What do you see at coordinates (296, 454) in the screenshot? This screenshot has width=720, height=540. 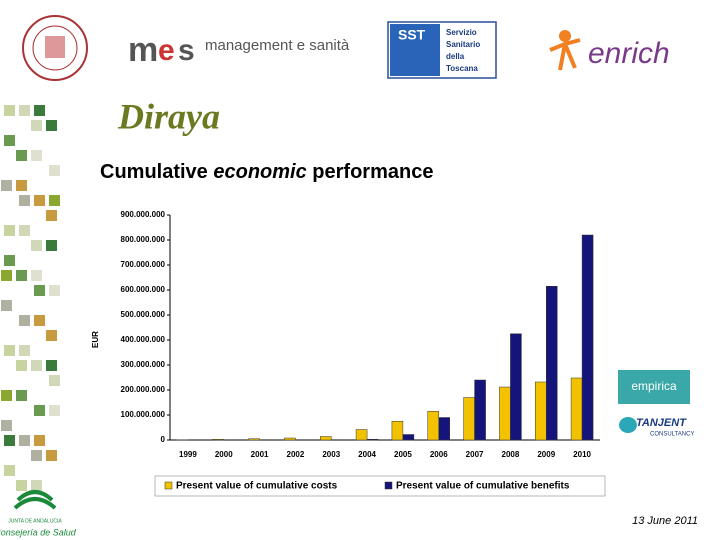 I see `x-tick-label: 2002` at bounding box center [296, 454].